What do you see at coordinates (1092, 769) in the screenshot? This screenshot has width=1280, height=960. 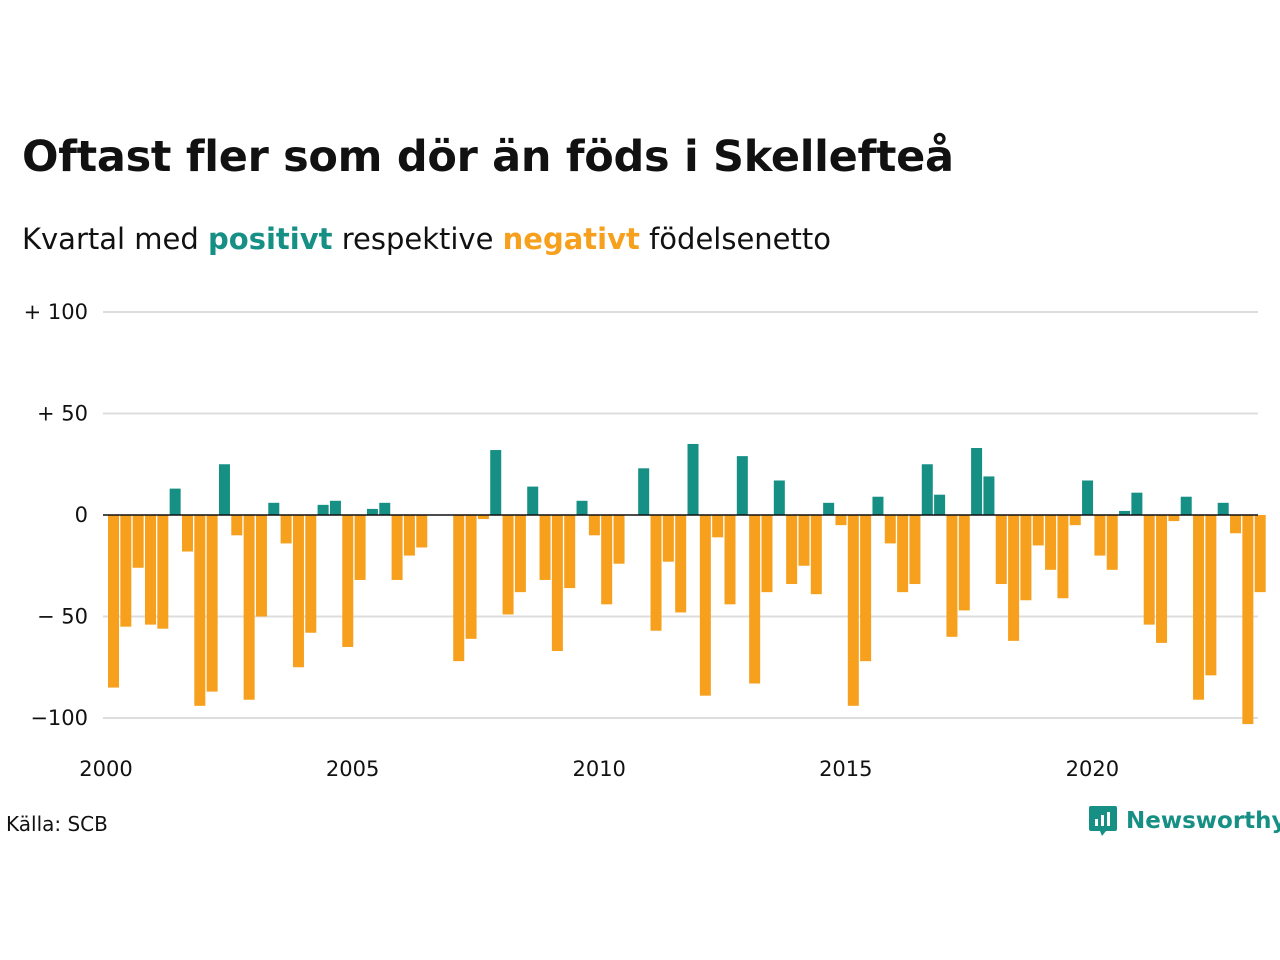 I see `x-tick-label: 2020` at bounding box center [1092, 769].